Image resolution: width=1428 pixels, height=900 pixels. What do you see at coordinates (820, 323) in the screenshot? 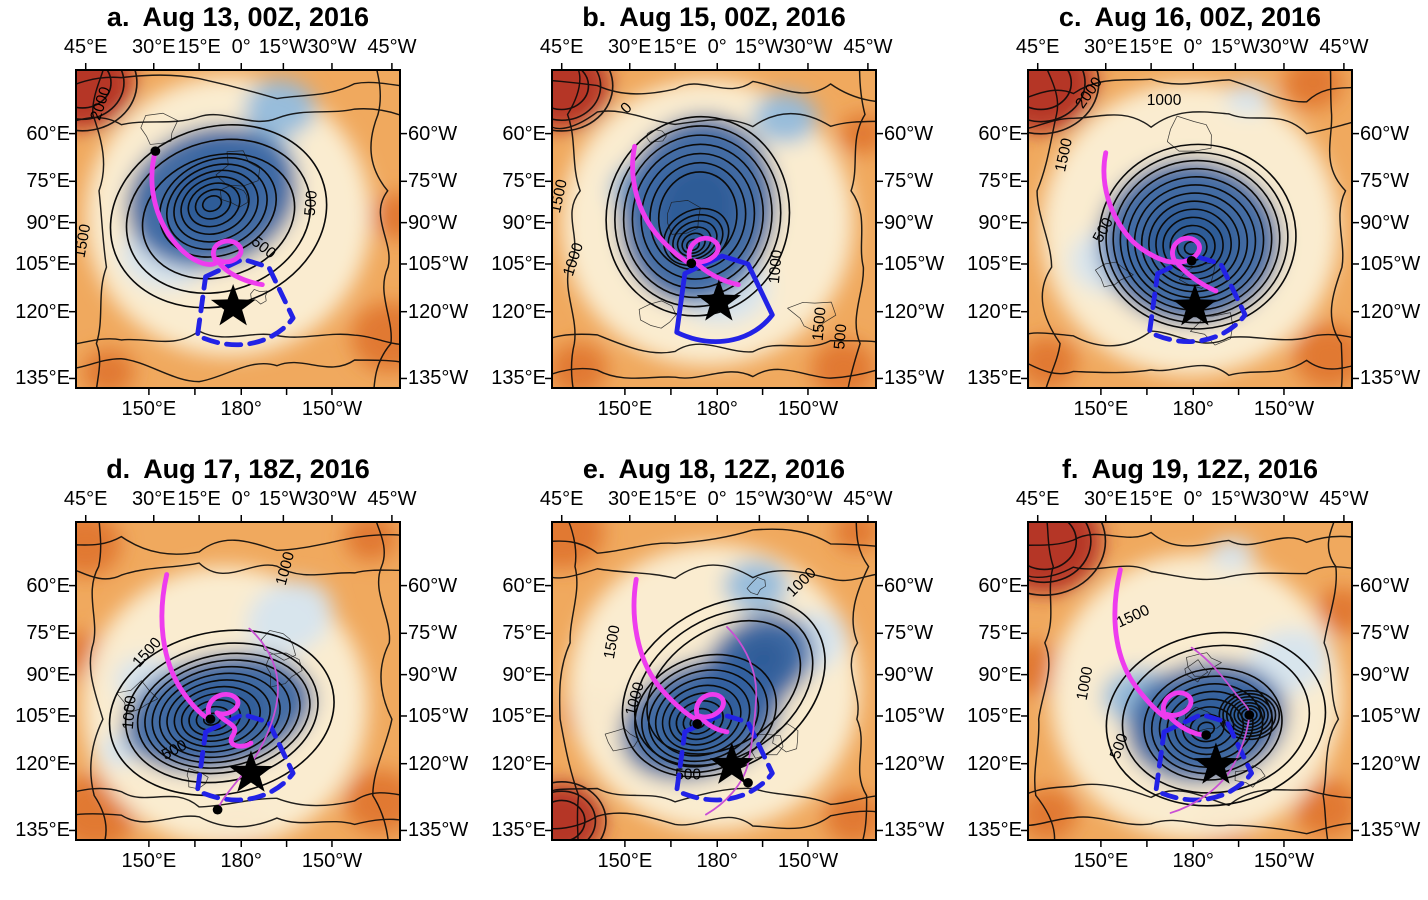
I see `contour-value-label: 1500` at bounding box center [820, 323].